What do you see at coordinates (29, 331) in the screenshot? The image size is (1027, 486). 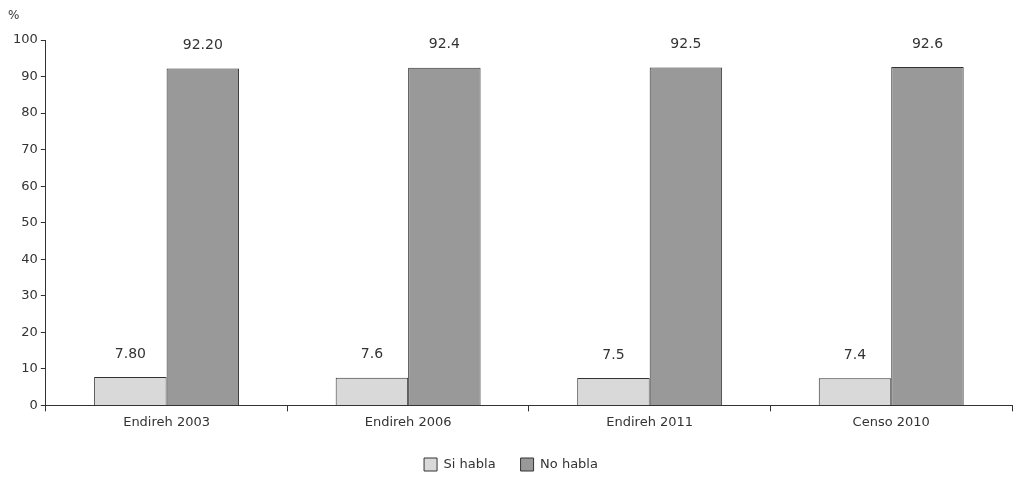 I see `y-tick-label: 20` at bounding box center [29, 331].